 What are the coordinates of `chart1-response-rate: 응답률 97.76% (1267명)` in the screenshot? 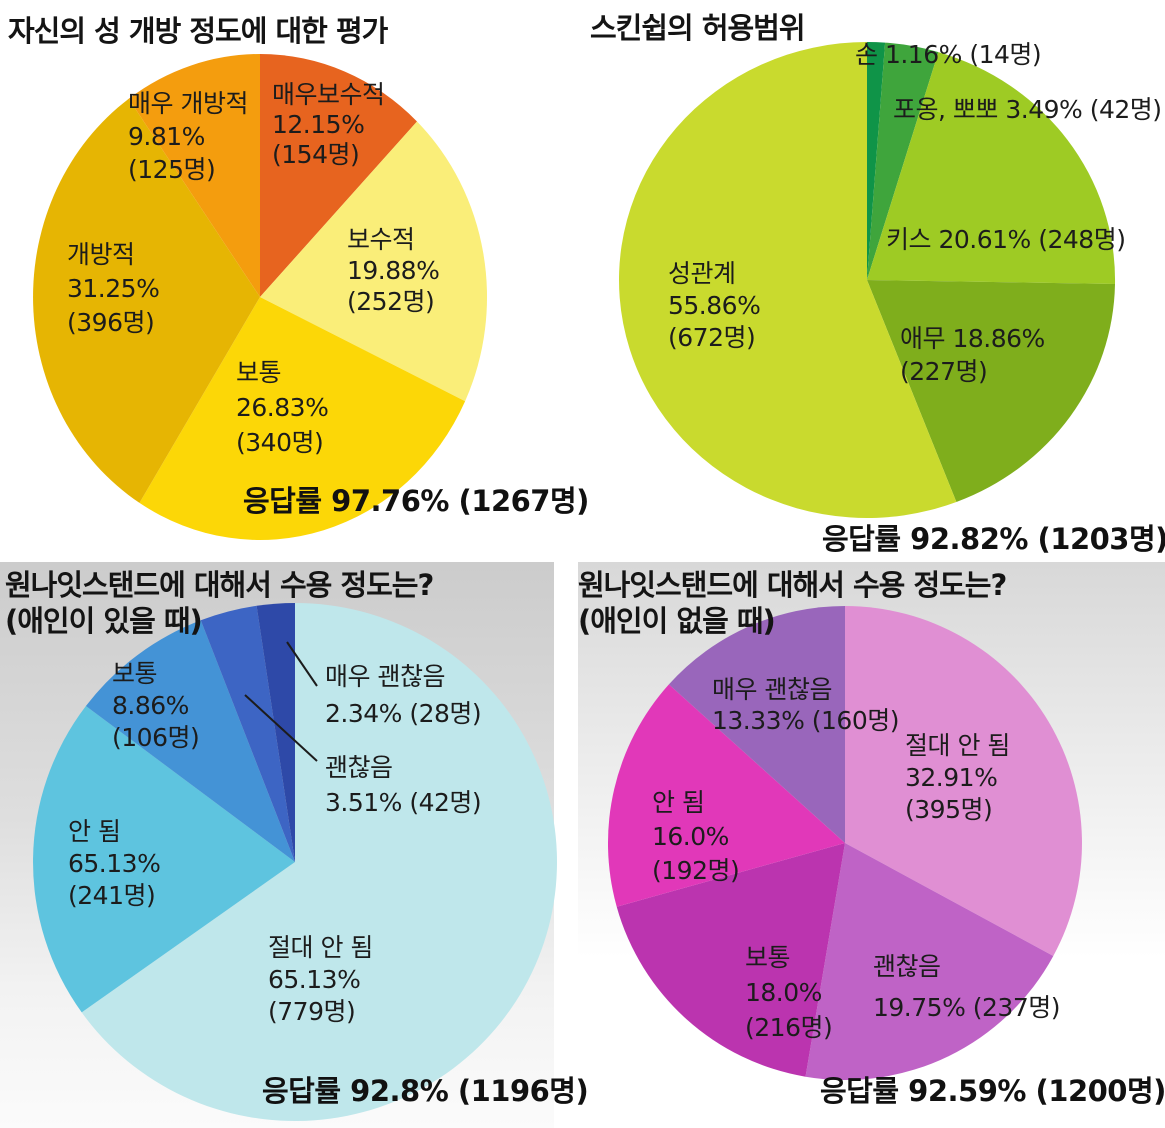 It's located at (416, 501).